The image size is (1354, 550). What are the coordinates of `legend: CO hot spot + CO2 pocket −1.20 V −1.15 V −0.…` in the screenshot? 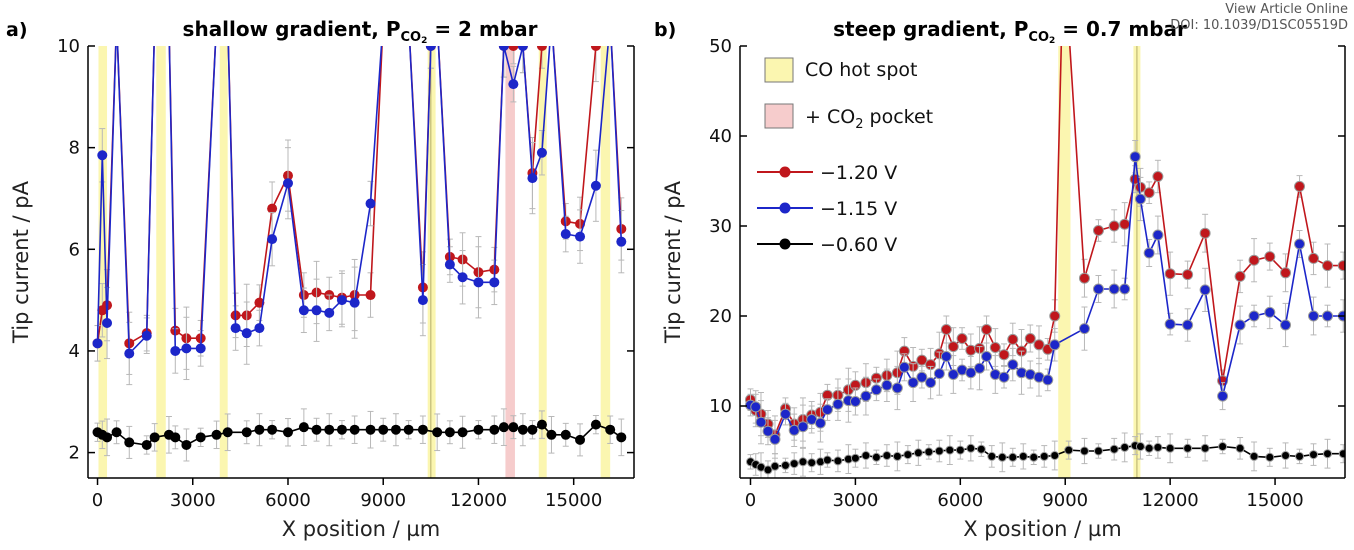 It's located at (845, 156).